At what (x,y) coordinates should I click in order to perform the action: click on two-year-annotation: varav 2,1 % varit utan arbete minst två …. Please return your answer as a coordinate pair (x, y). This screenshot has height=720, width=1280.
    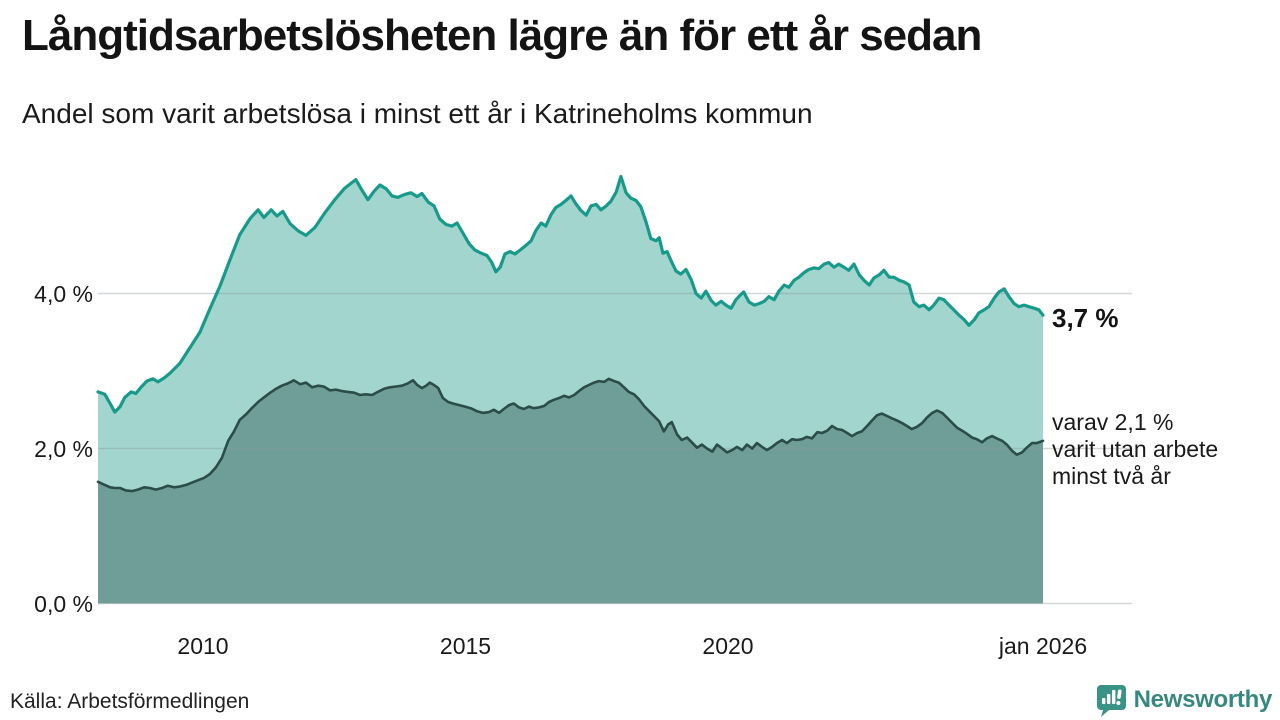
    Looking at the image, I should click on (1135, 449).